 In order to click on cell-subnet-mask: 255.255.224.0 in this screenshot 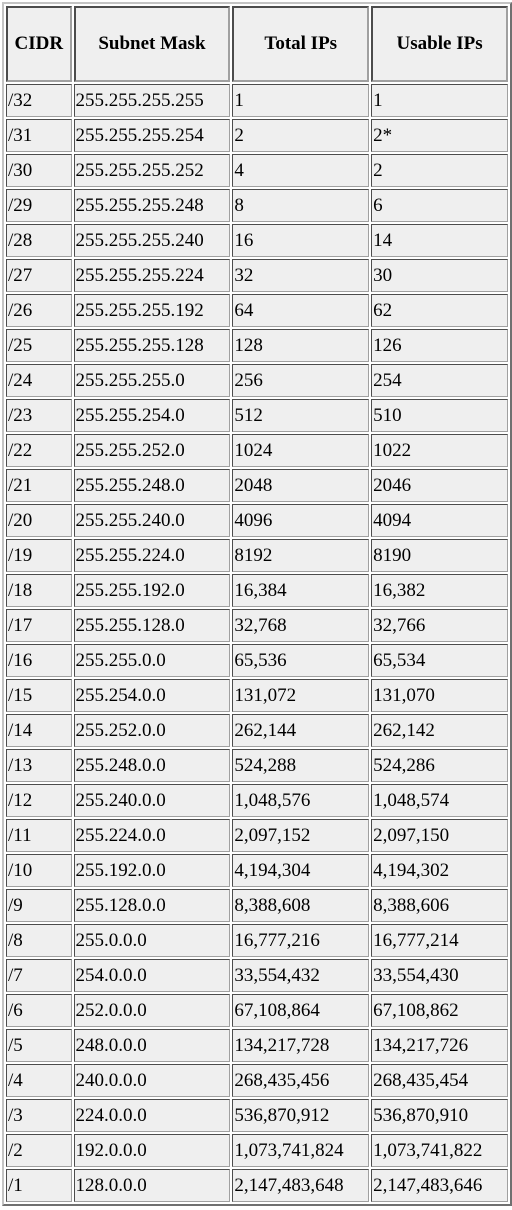, I will do `click(152, 555)`.